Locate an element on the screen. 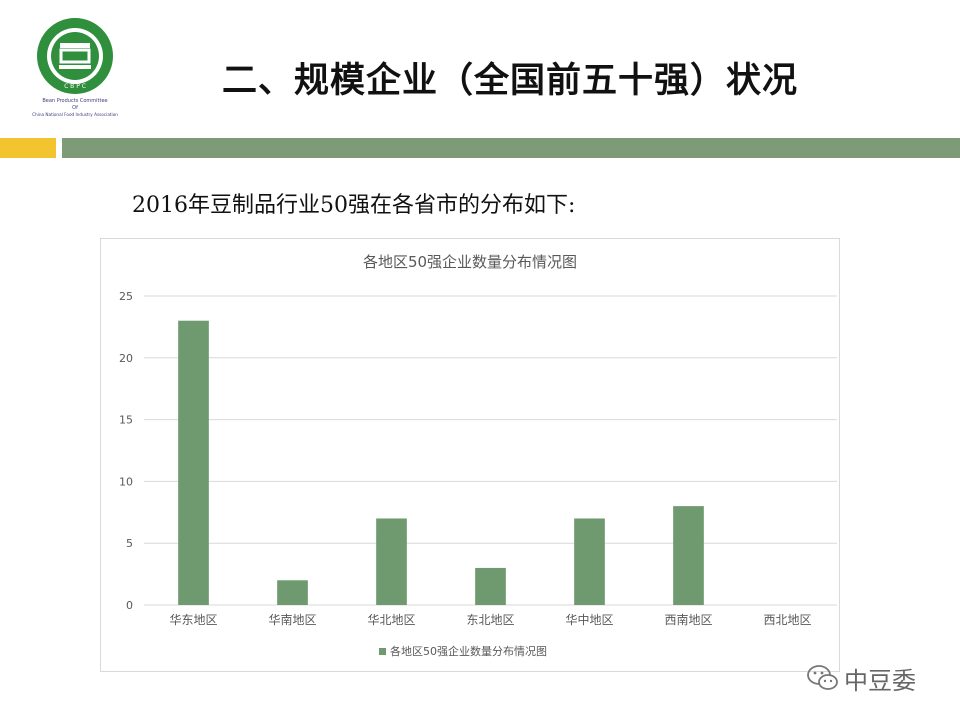  y-tick-label: 15 is located at coordinates (126, 420).